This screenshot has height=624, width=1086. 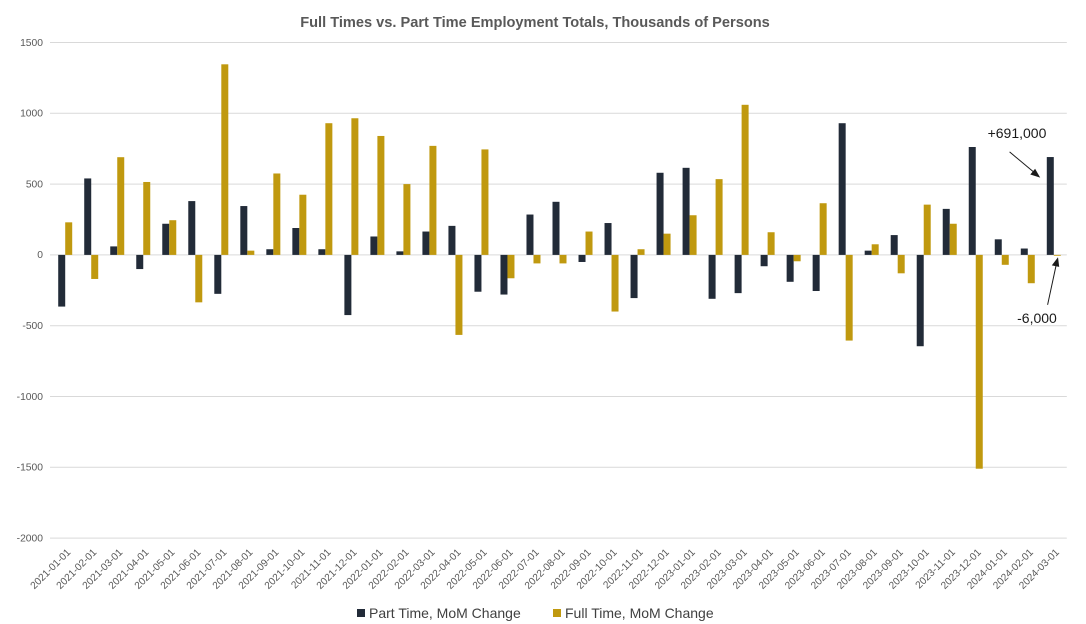 I want to click on svg-text: -500, so click(x=32, y=326).